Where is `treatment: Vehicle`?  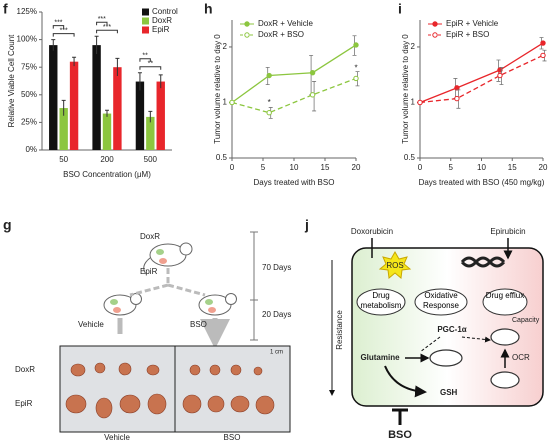 treatment: Vehicle is located at coordinates (91, 324).